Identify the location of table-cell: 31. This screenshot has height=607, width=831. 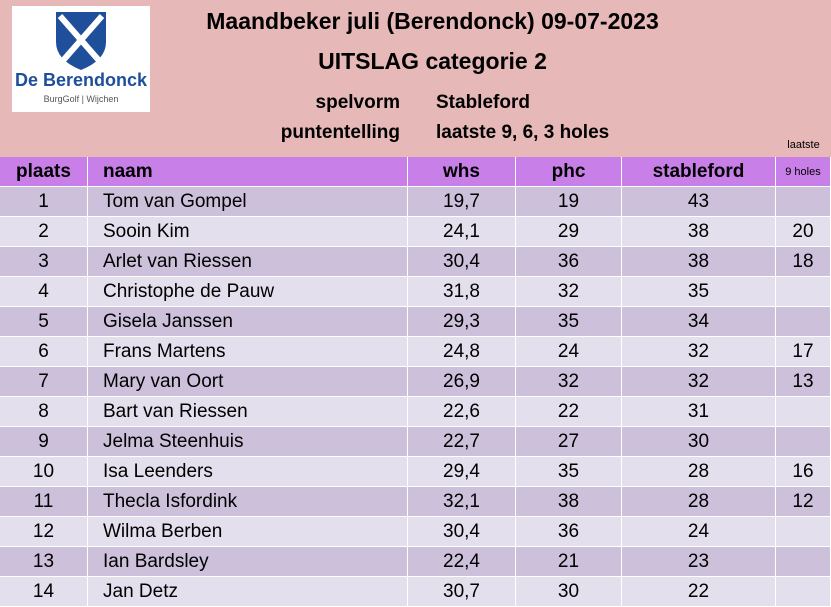
(699, 412).